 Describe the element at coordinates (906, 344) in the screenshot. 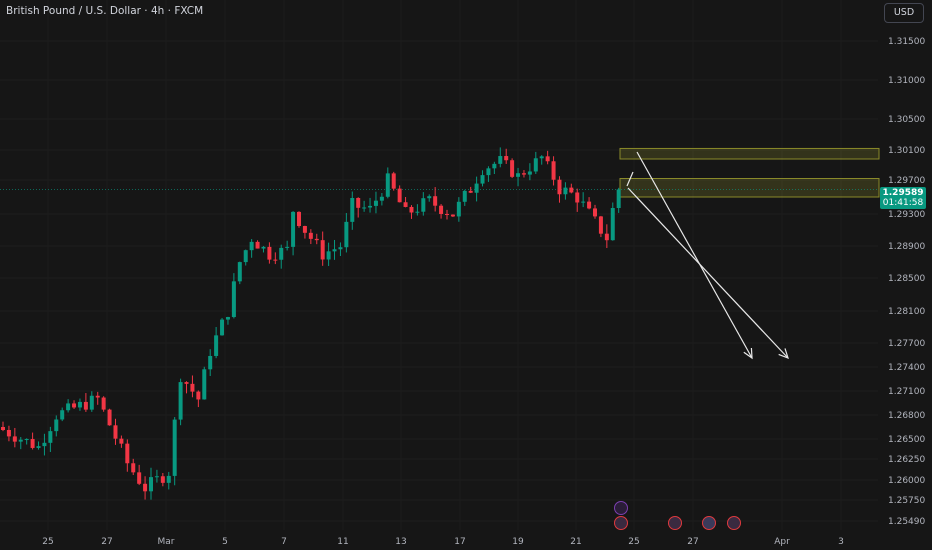

I see `price-axis-label: 1.27700` at that location.